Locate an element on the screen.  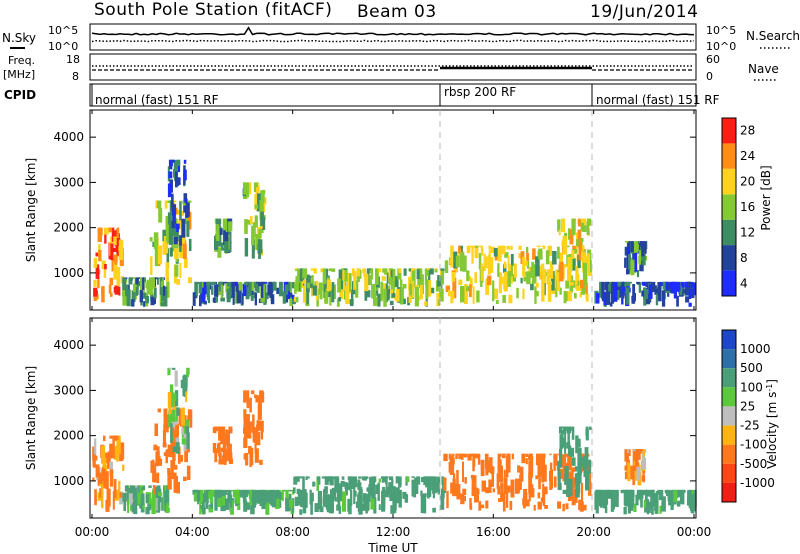
velocity-colorbar-tick: -500 is located at coordinates (753, 464).